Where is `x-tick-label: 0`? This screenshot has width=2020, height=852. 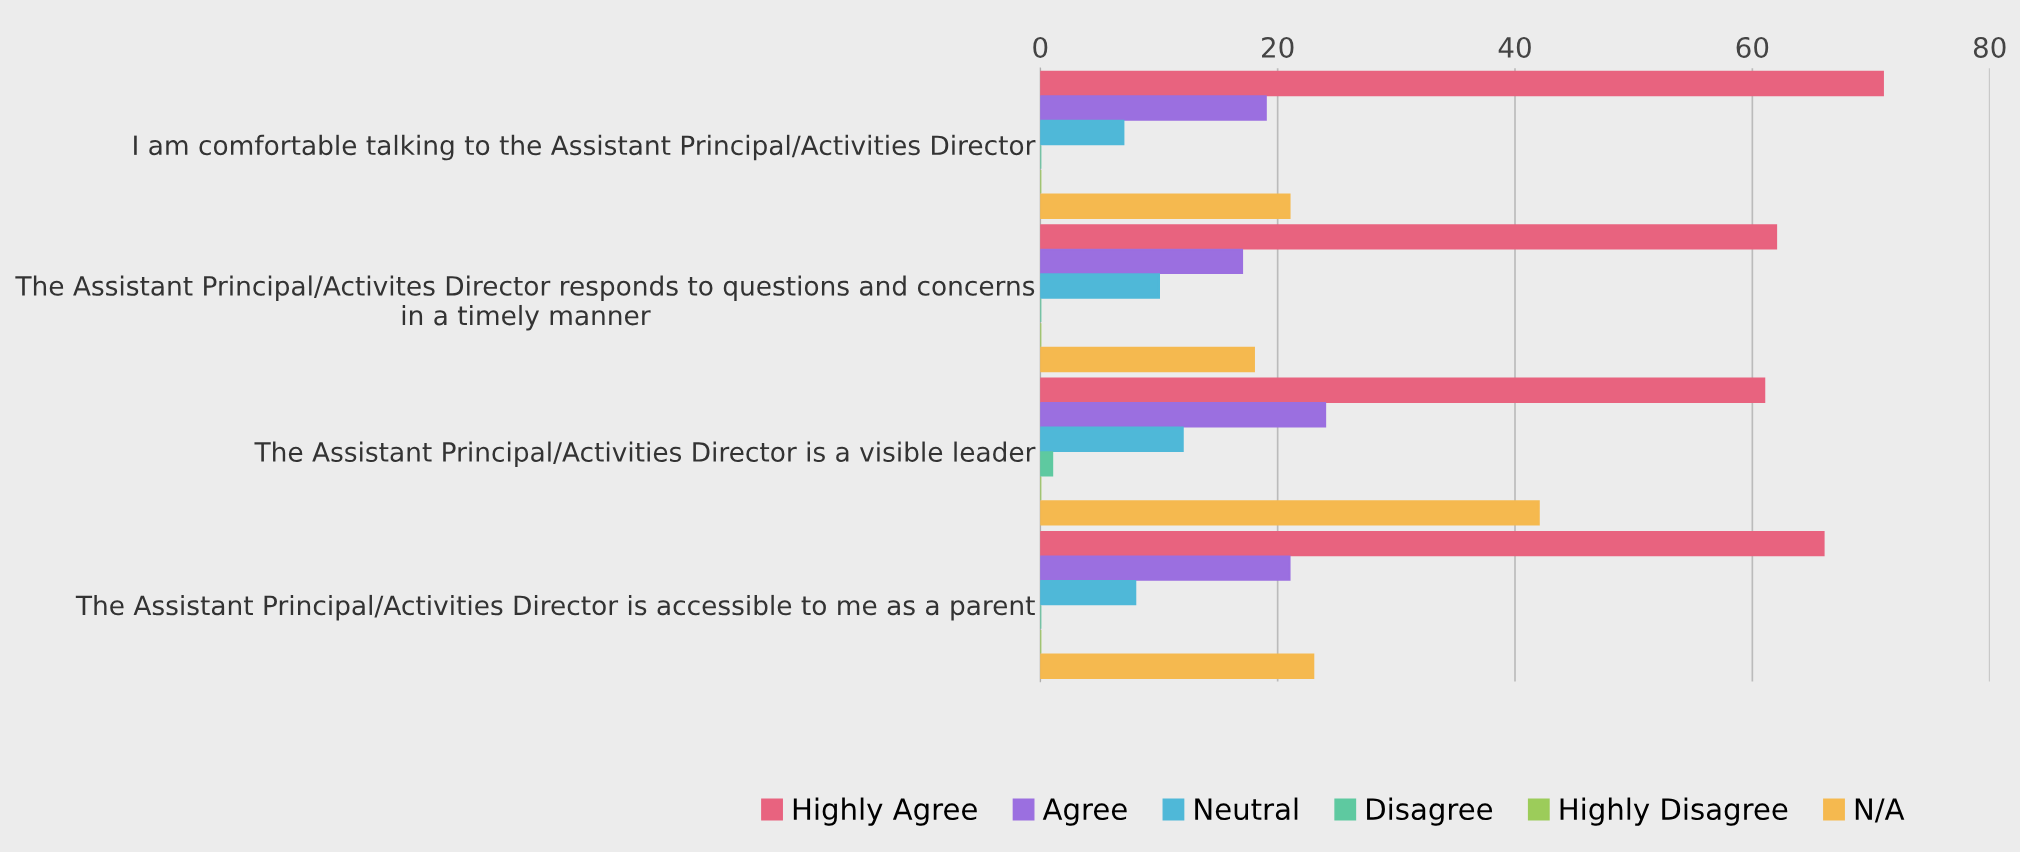 x-tick-label: 0 is located at coordinates (1040, 47).